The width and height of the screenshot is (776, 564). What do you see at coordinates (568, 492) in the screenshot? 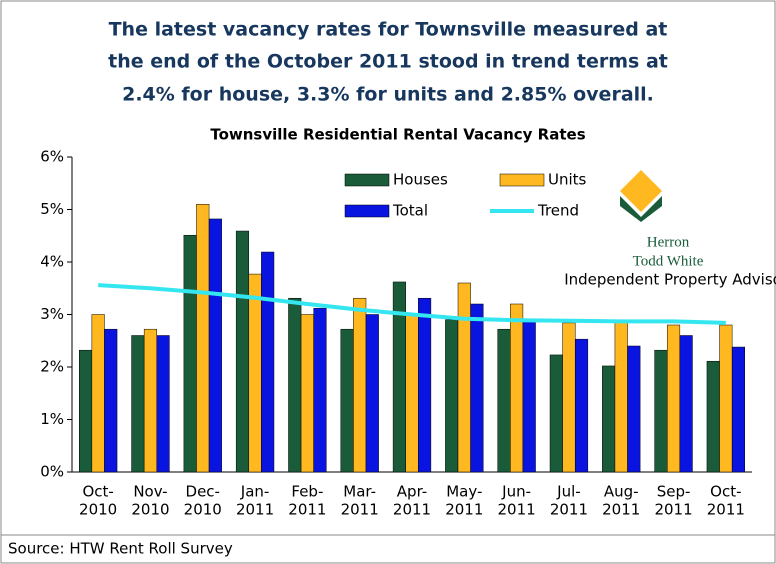
I see `x-tick-label: Jul-` at bounding box center [568, 492].